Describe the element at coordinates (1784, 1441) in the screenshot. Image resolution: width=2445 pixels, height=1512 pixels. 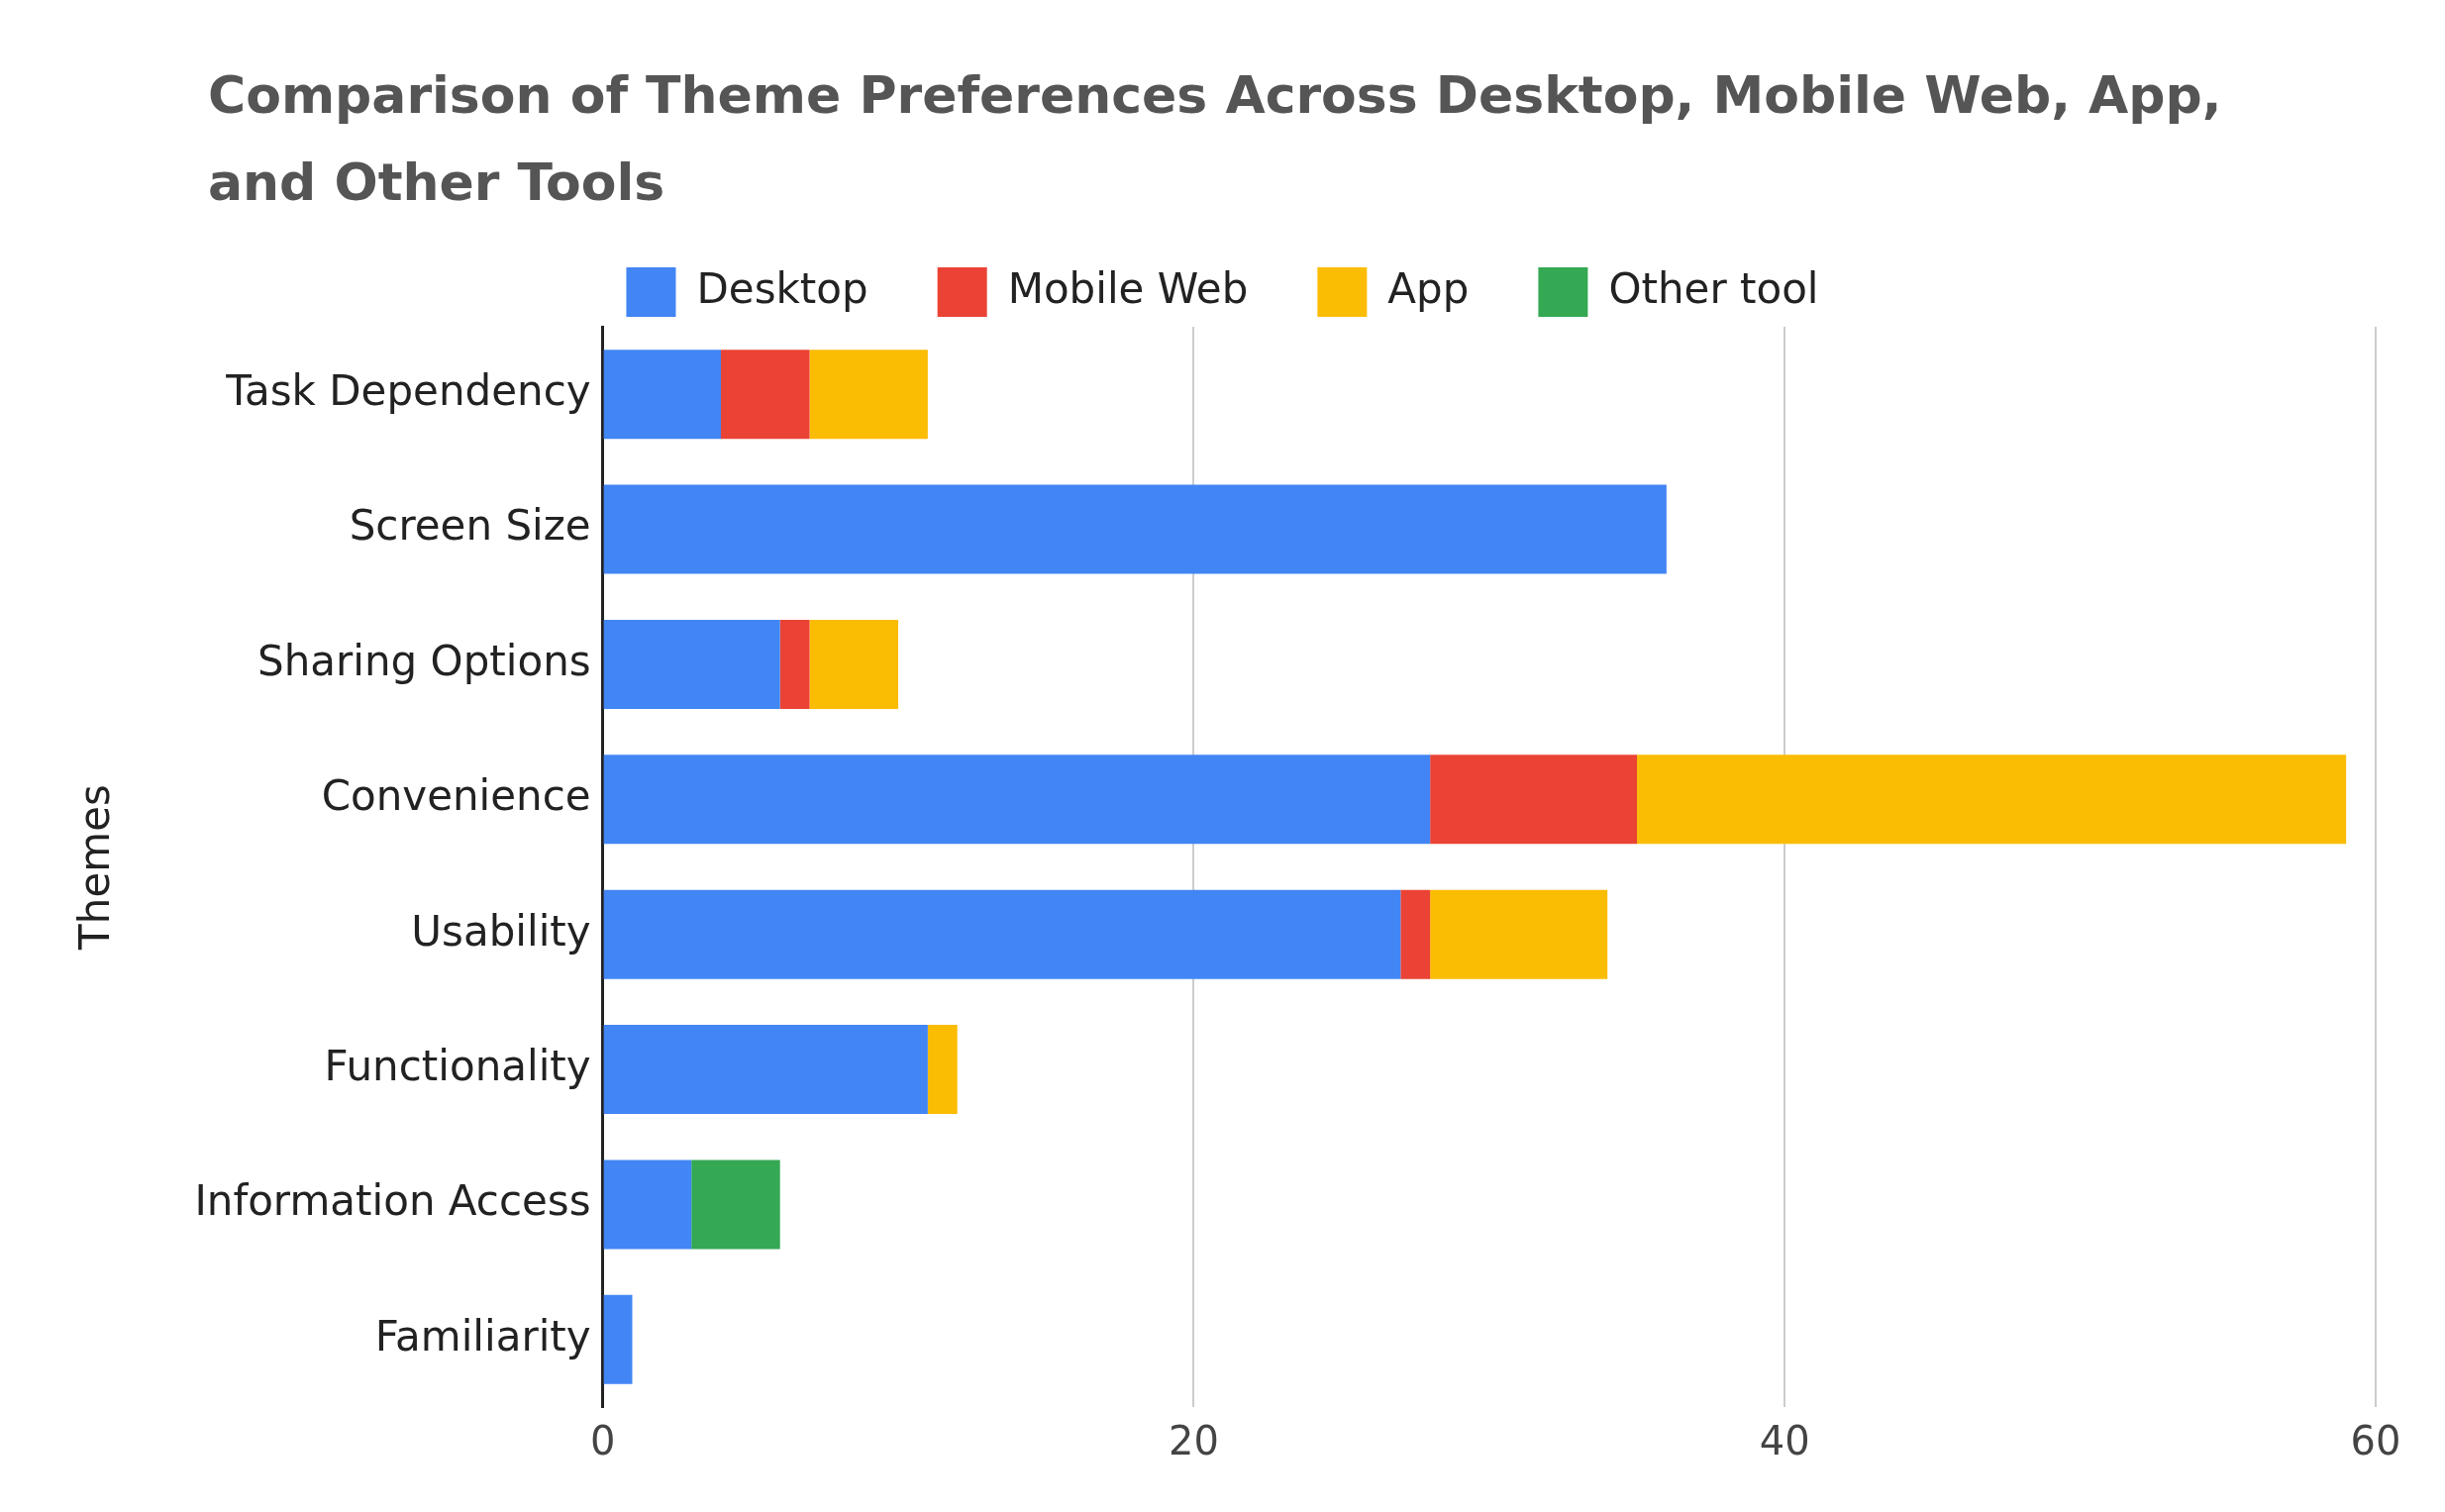
I see `x-tick-label: 40` at that location.